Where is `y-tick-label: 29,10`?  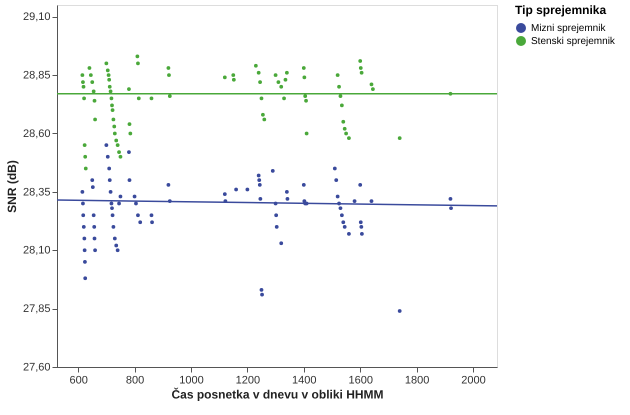 y-tick-label: 29,10 is located at coordinates (36, 17).